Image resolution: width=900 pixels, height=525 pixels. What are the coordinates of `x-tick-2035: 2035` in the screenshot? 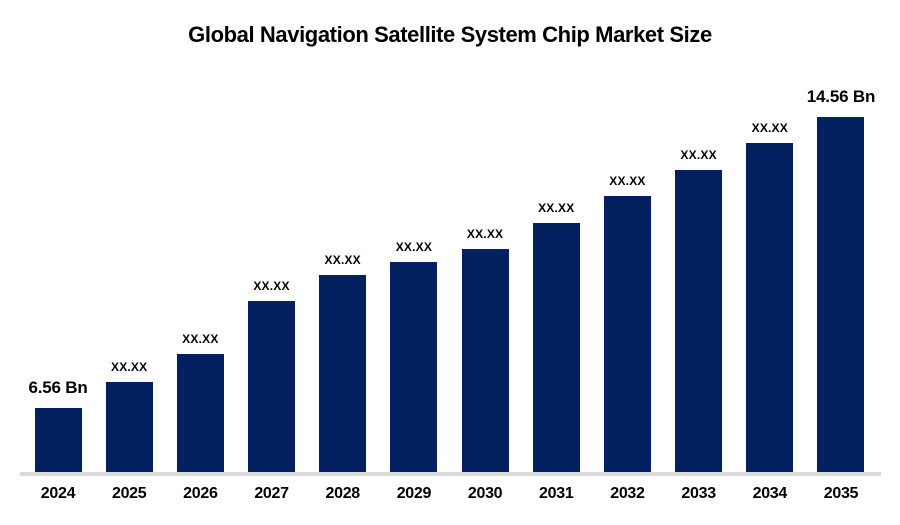 It's located at (841, 493).